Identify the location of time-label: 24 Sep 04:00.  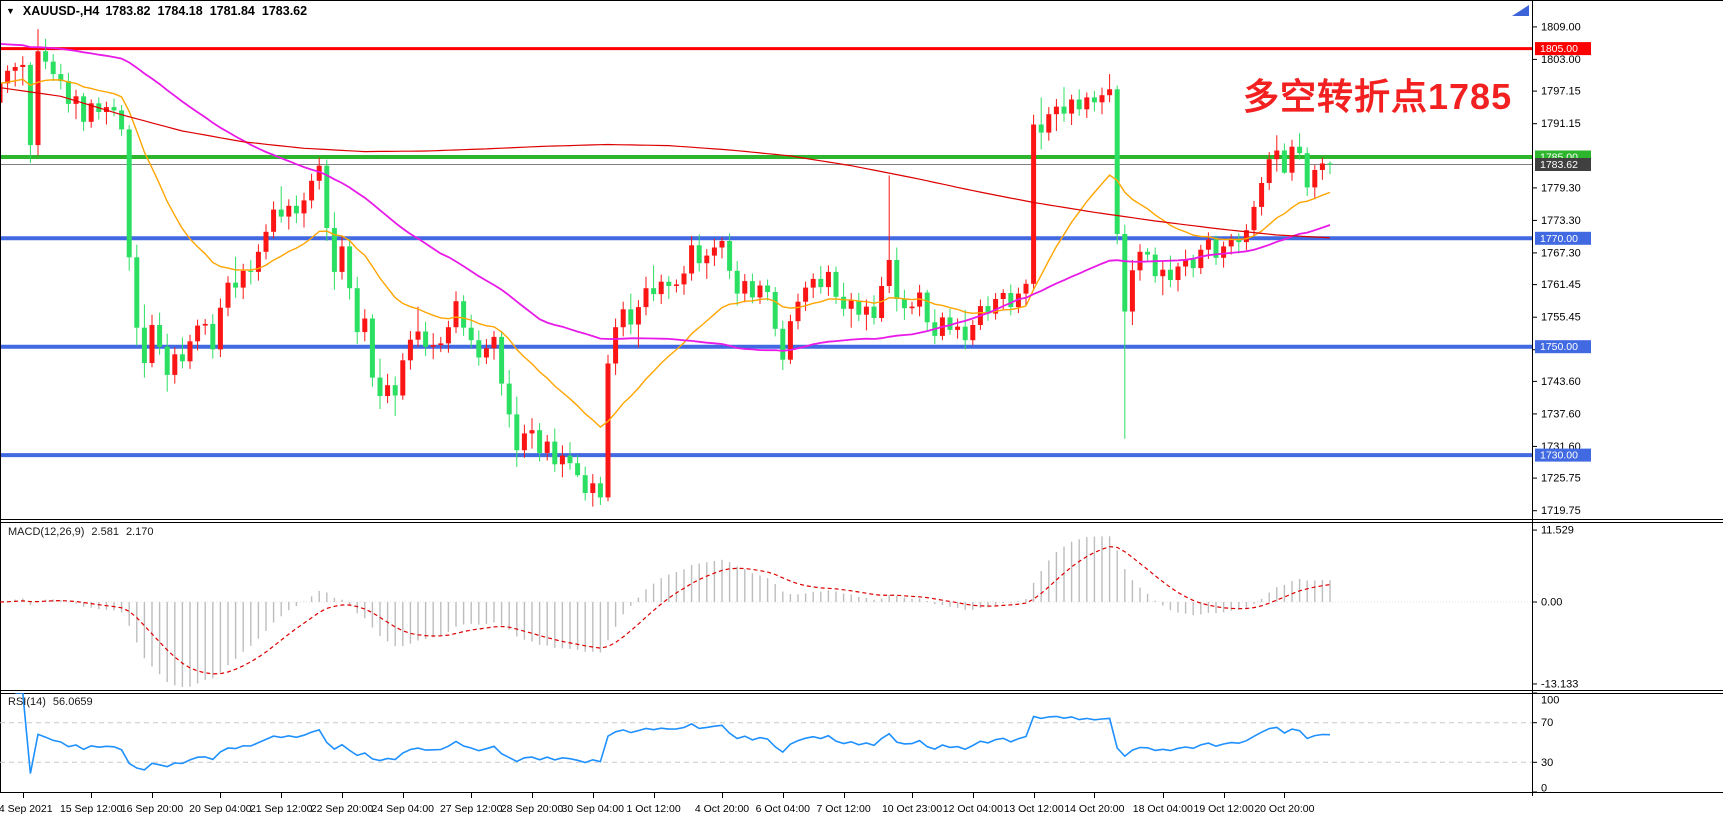
(403, 809).